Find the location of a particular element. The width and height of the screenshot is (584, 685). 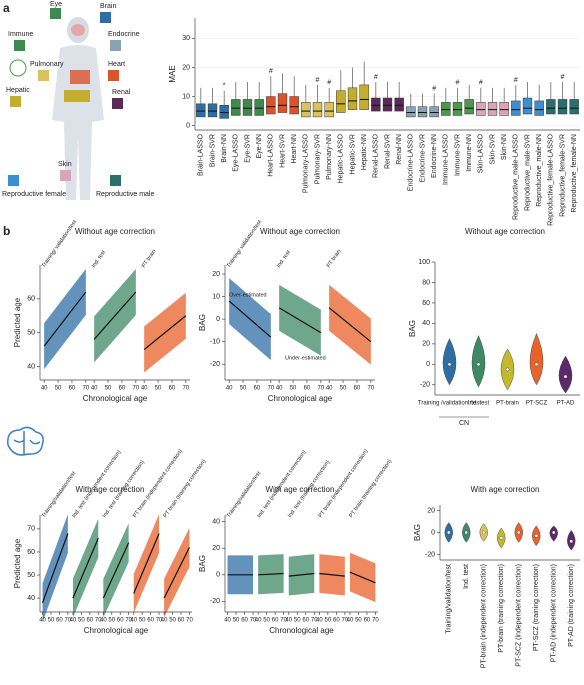

y-tick-label: 50 is located at coordinates (31, 575).